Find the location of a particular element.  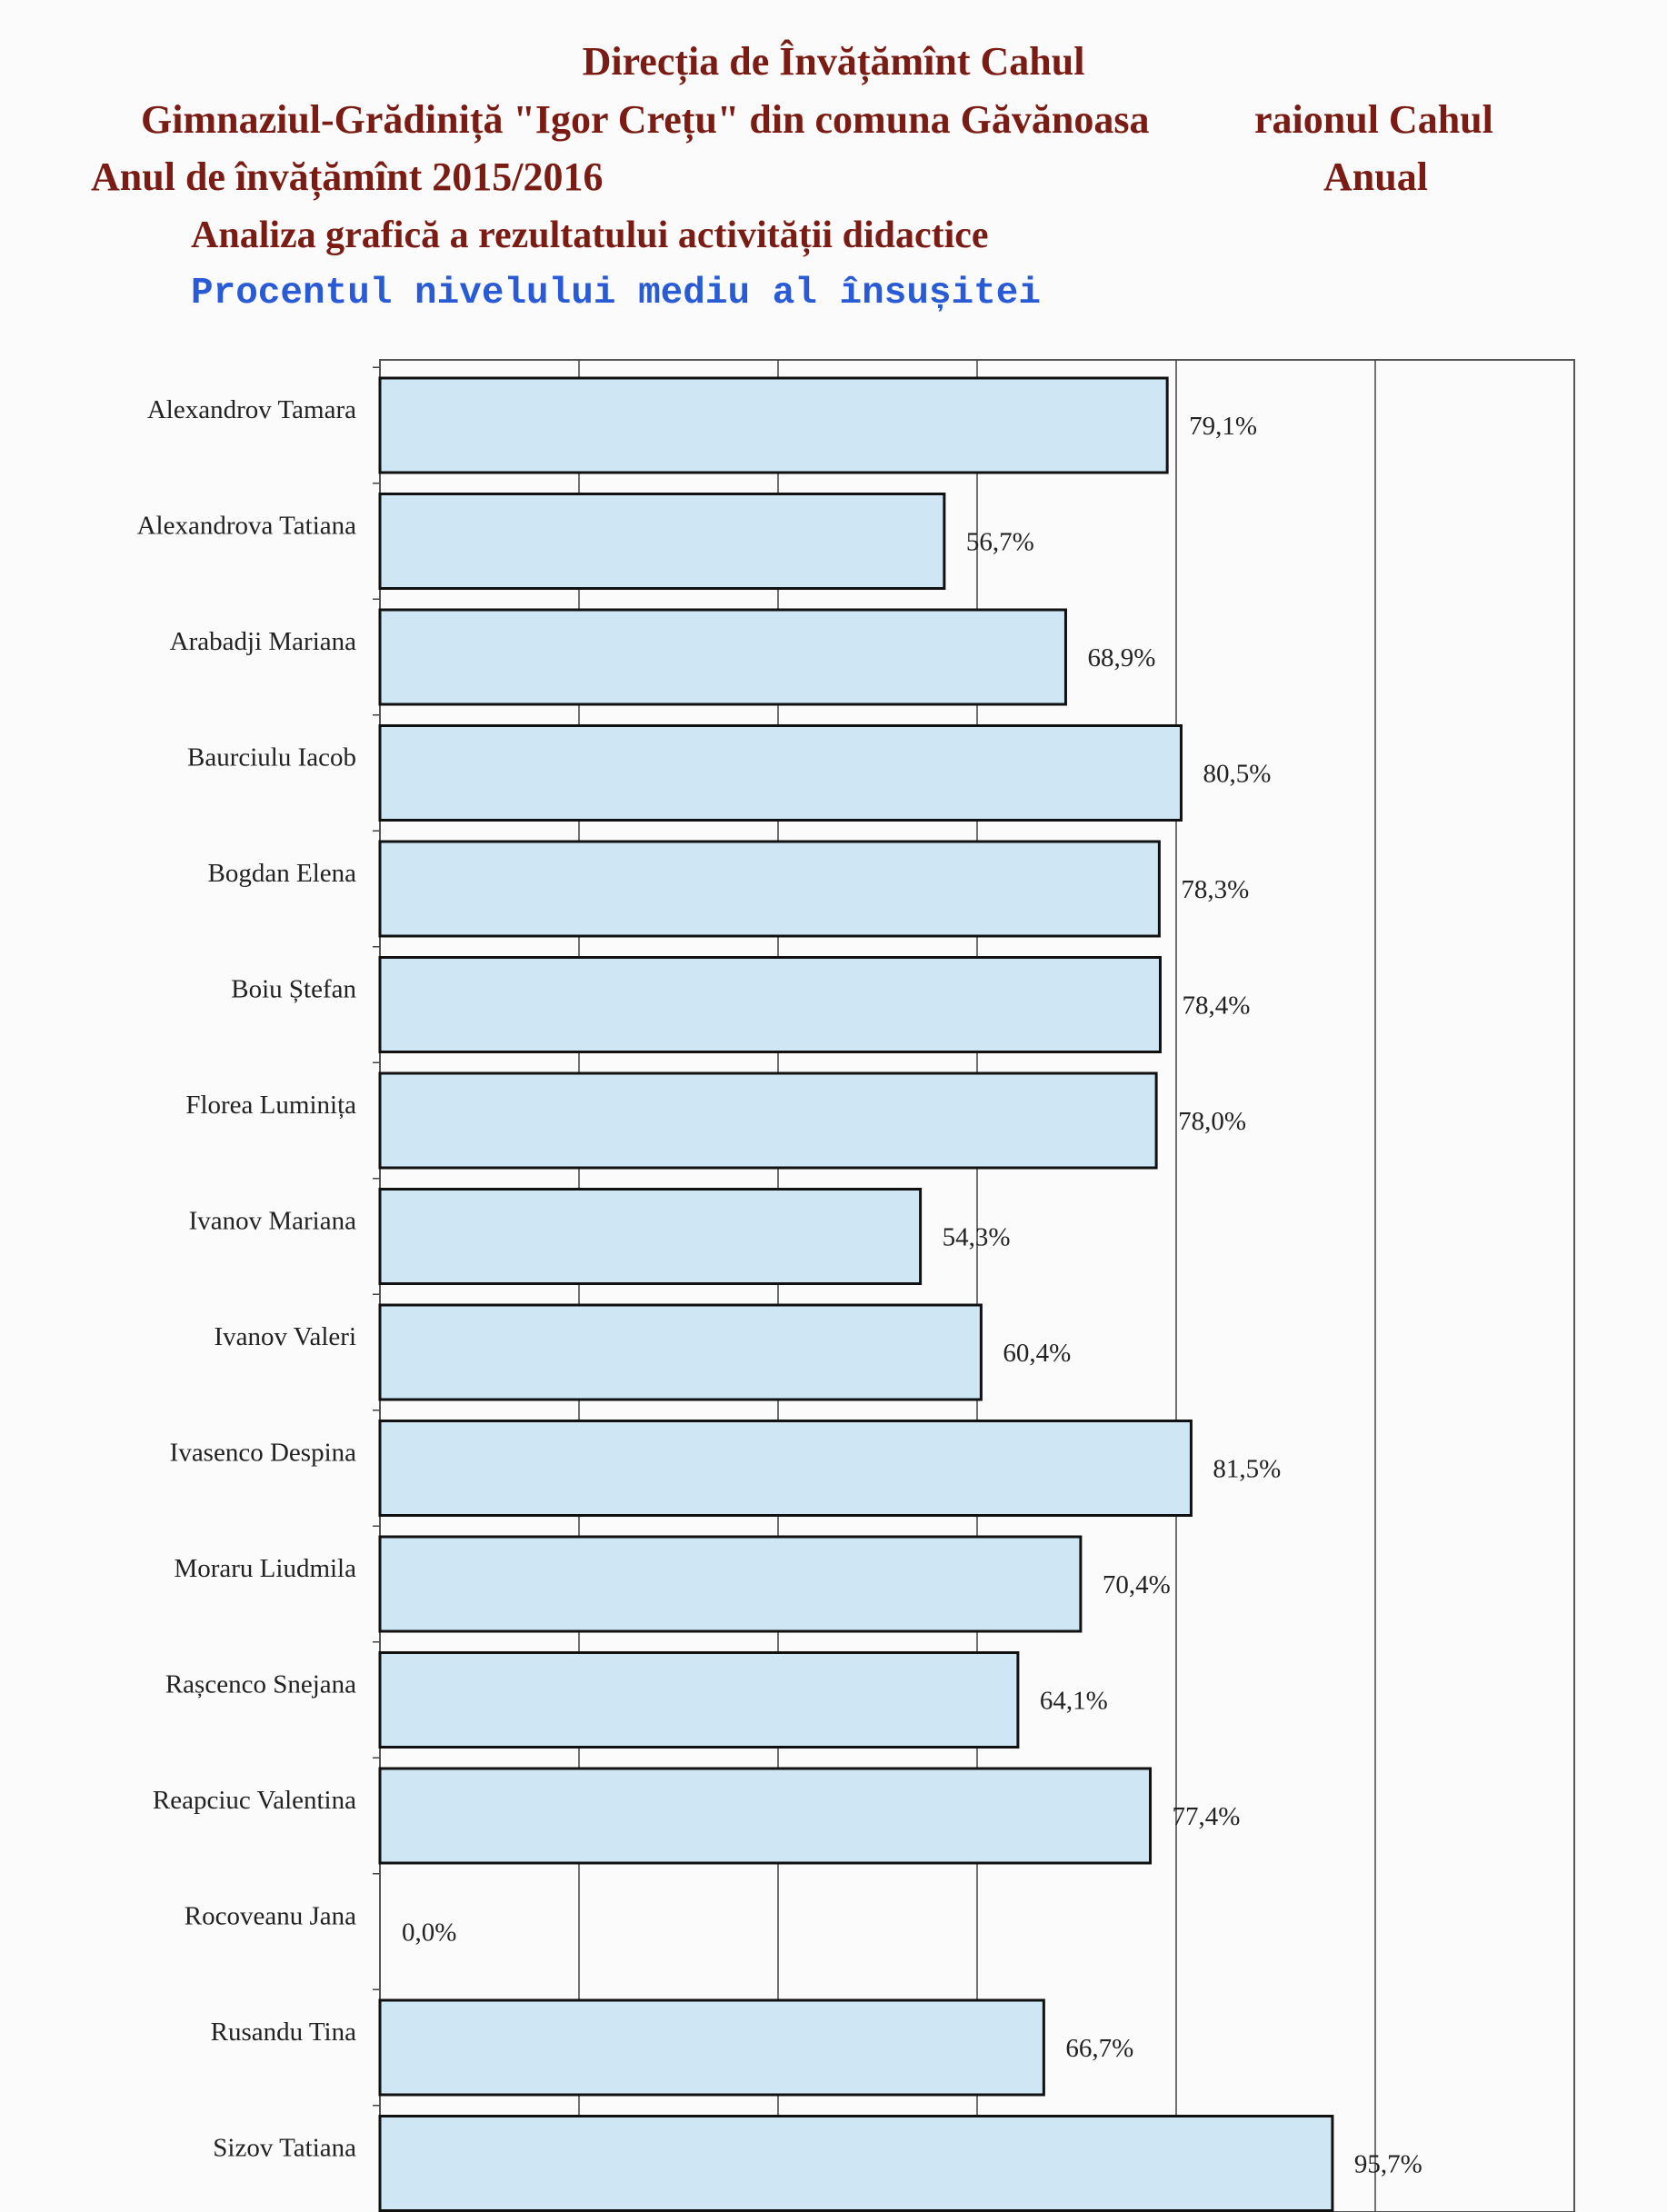

category-label: Rusandu Tina is located at coordinates (283, 2033).